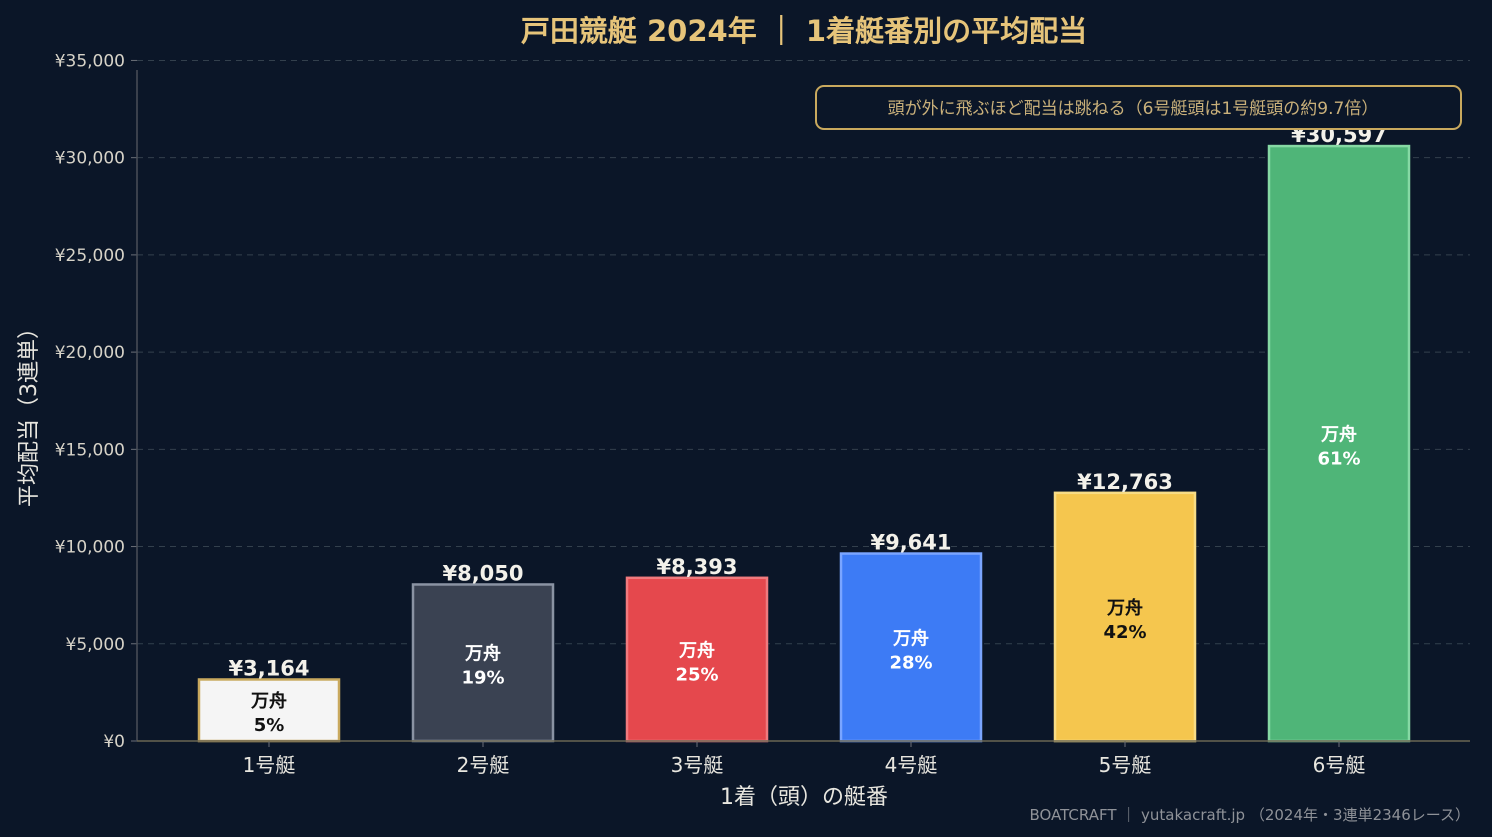 This screenshot has width=1492, height=837. What do you see at coordinates (910, 662) in the screenshot?
I see `bar-inner-percent: 28%` at bounding box center [910, 662].